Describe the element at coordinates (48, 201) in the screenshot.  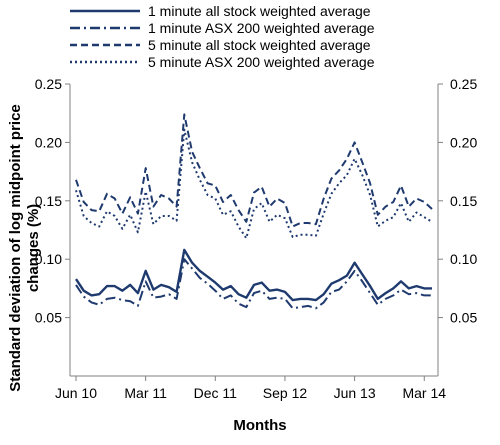
I see `y-tick-label-left: 0.15` at that location.